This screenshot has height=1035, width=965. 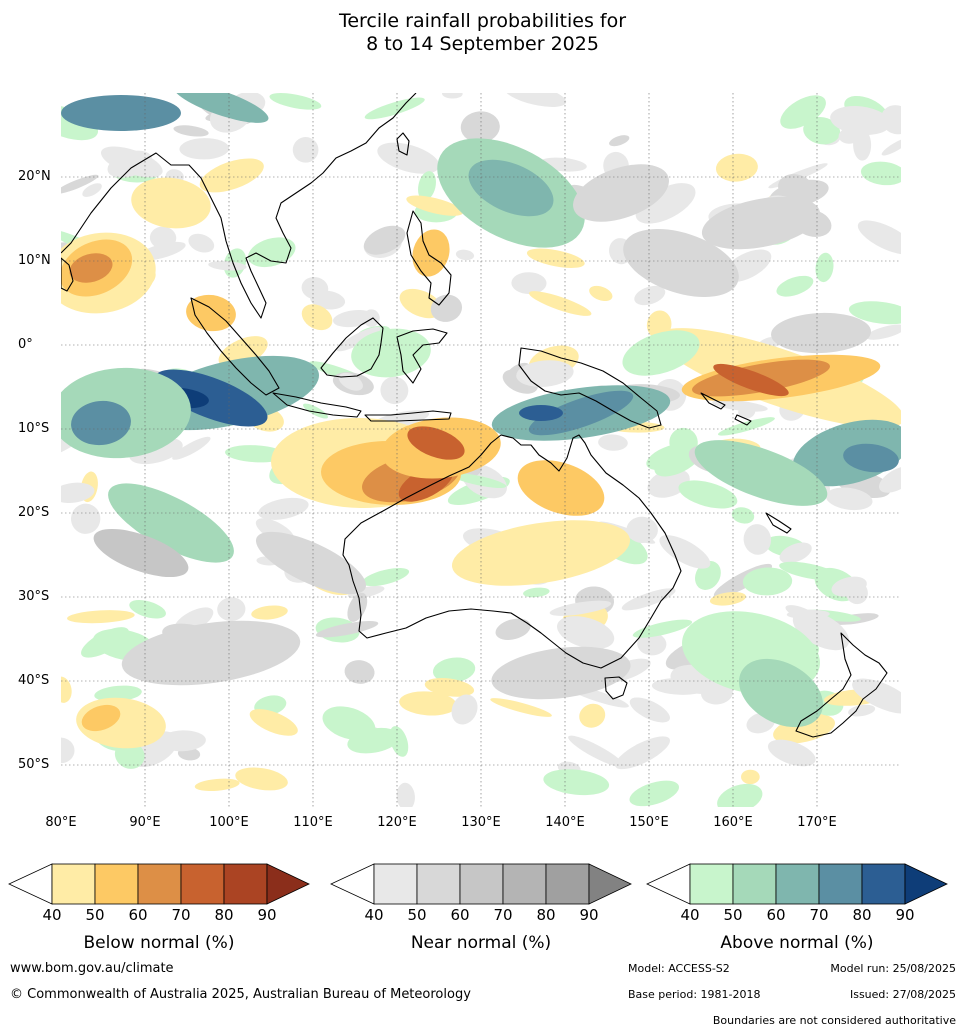 What do you see at coordinates (733, 822) in the screenshot?
I see `longitude-label: 160°E` at bounding box center [733, 822].